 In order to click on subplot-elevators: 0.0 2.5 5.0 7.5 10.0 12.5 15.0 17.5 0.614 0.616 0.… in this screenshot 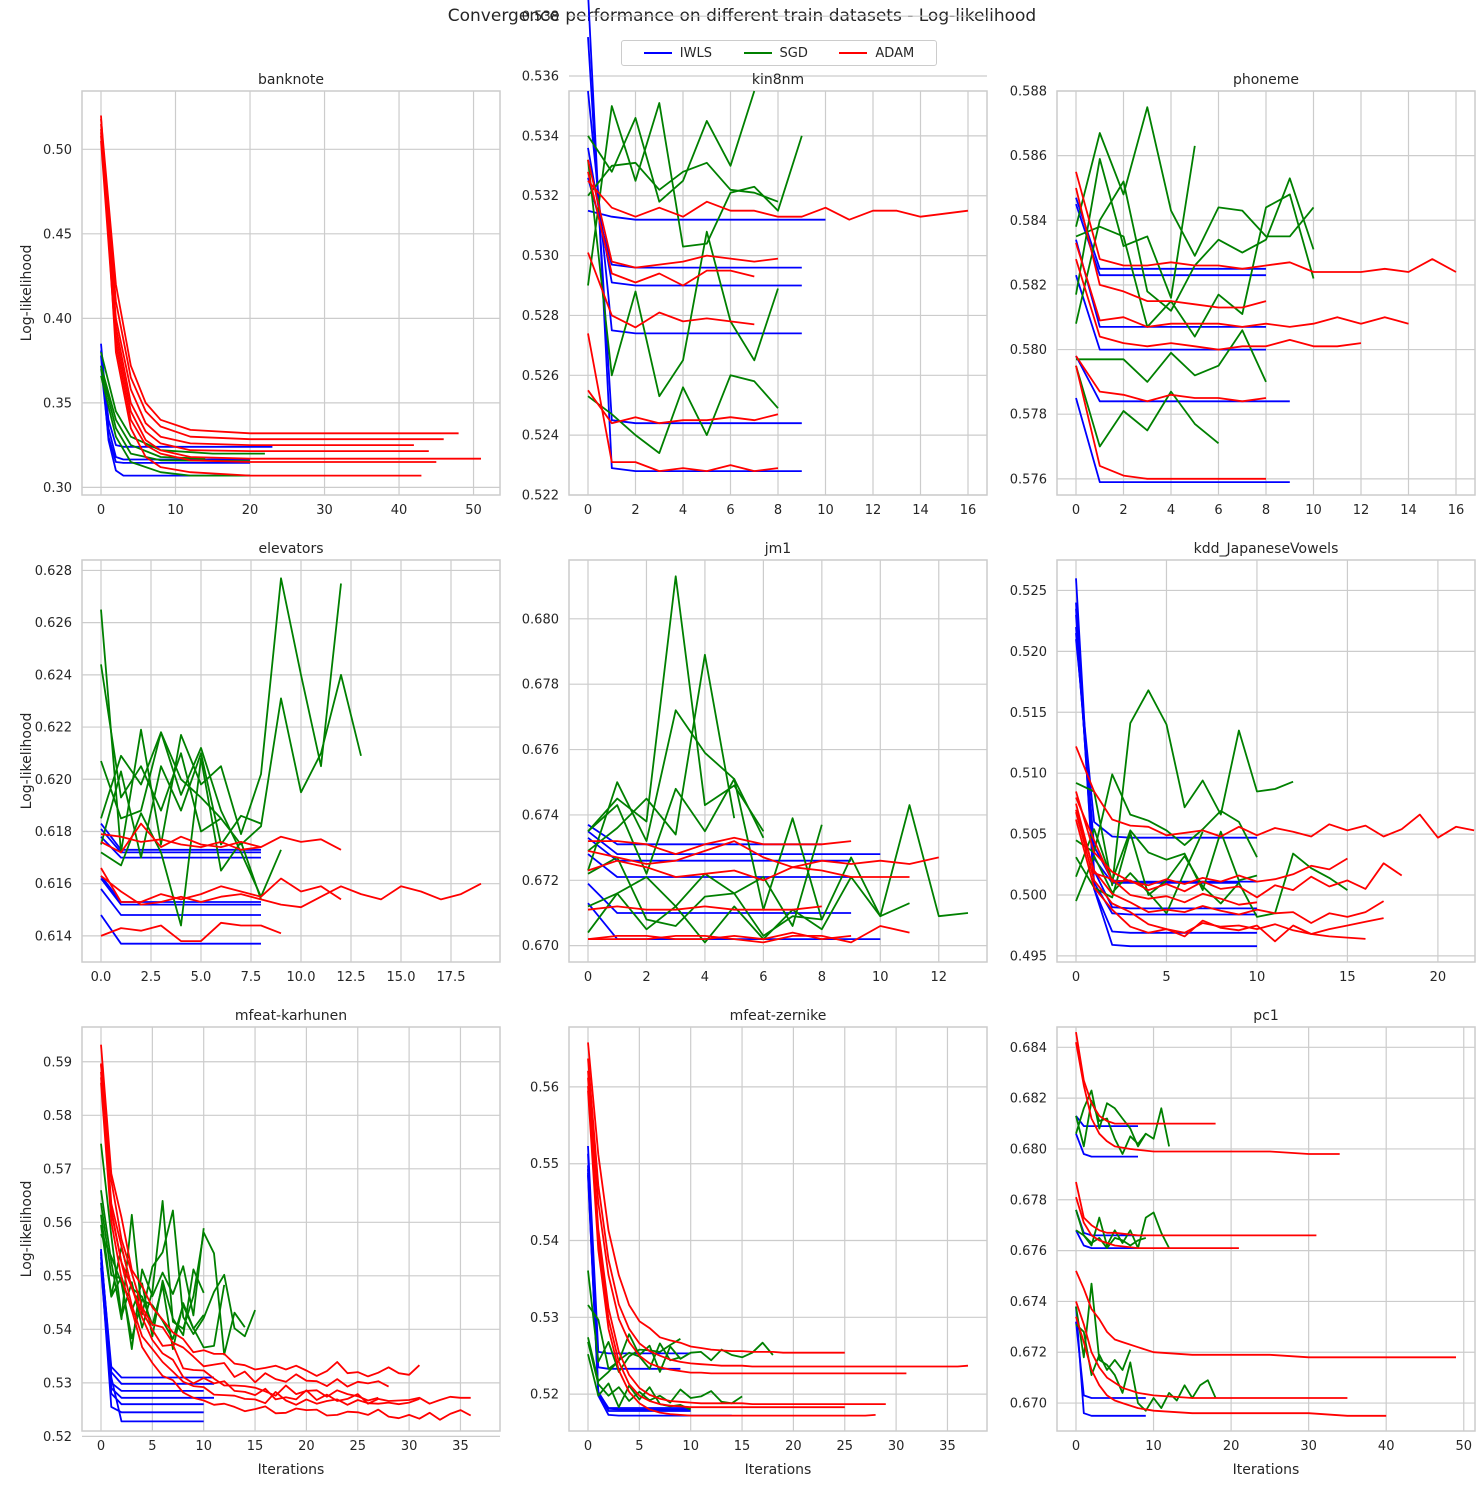, I will do `click(260, 763)`.